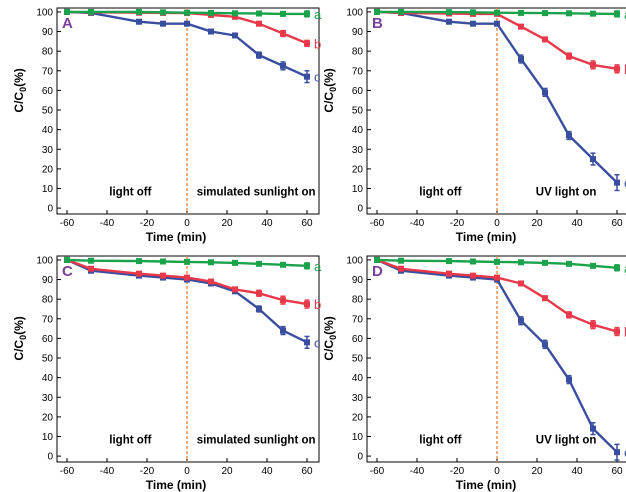 This screenshot has width=626, height=492. What do you see at coordinates (317, 77) in the screenshot?
I see `series-label: c` at bounding box center [317, 77].